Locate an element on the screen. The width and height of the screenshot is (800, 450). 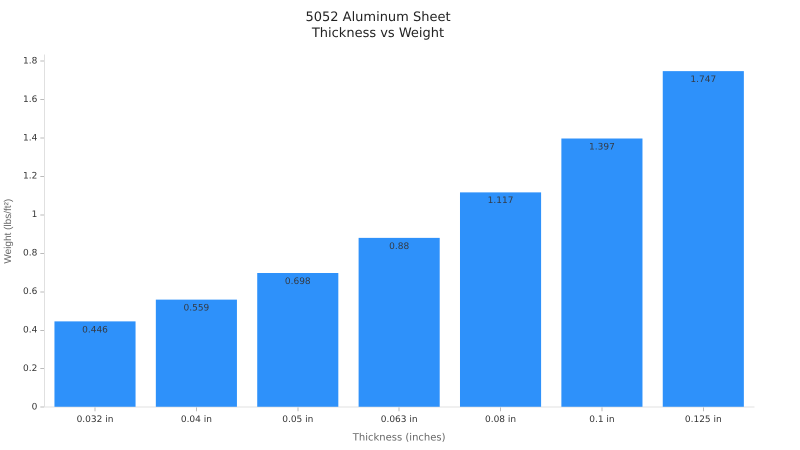
y-tick-label: 1.8 is located at coordinates (30, 61).